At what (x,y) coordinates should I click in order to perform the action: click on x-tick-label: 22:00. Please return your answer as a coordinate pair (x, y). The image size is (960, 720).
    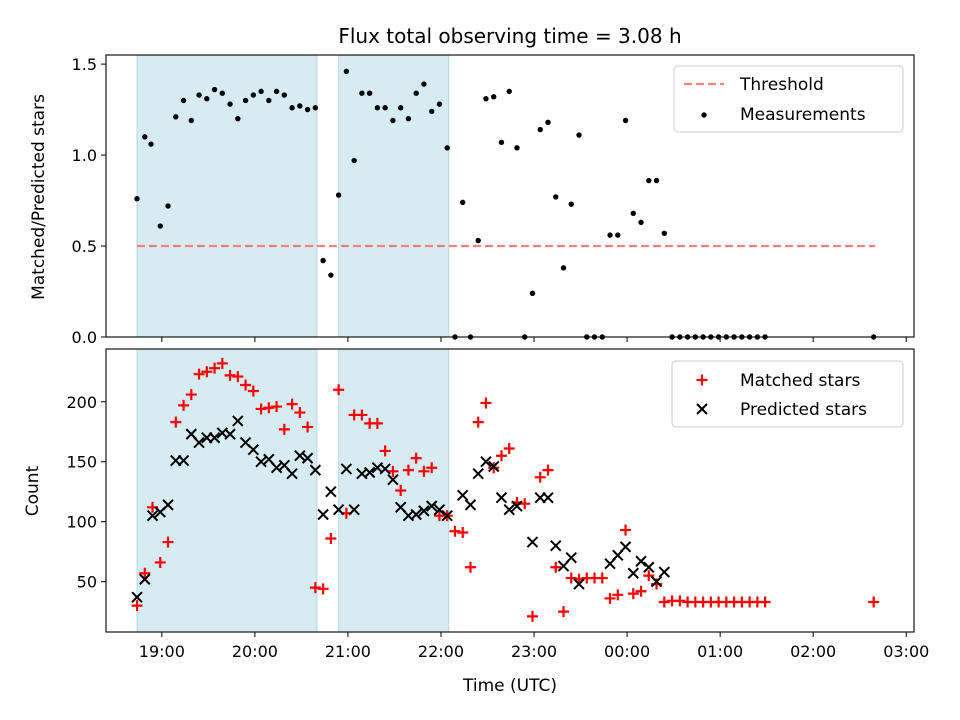
    Looking at the image, I should click on (441, 651).